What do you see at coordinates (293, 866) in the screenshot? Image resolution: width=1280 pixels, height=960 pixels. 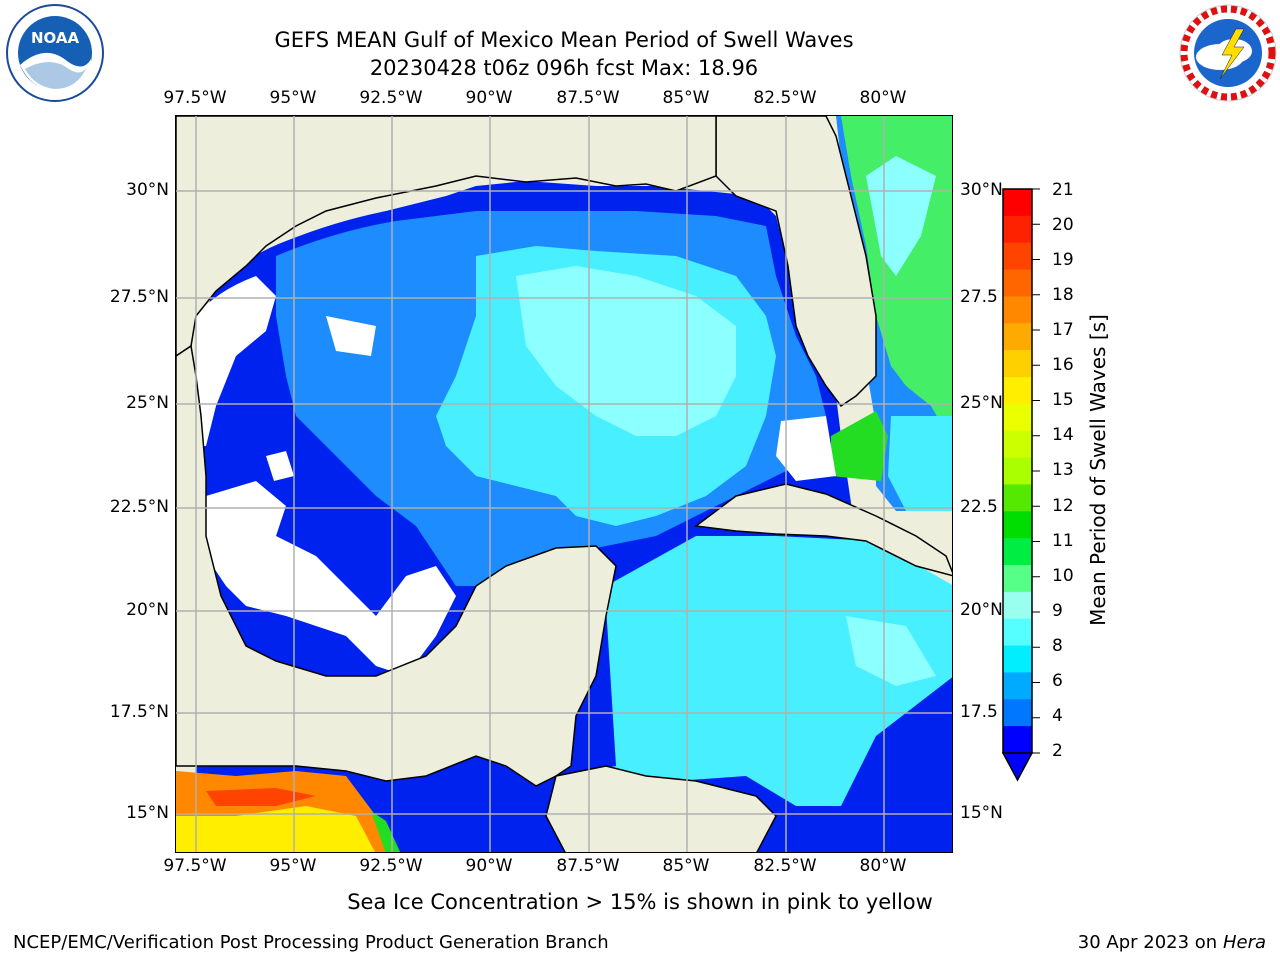 I see `lon-tick-bottom: 95°W` at bounding box center [293, 866].